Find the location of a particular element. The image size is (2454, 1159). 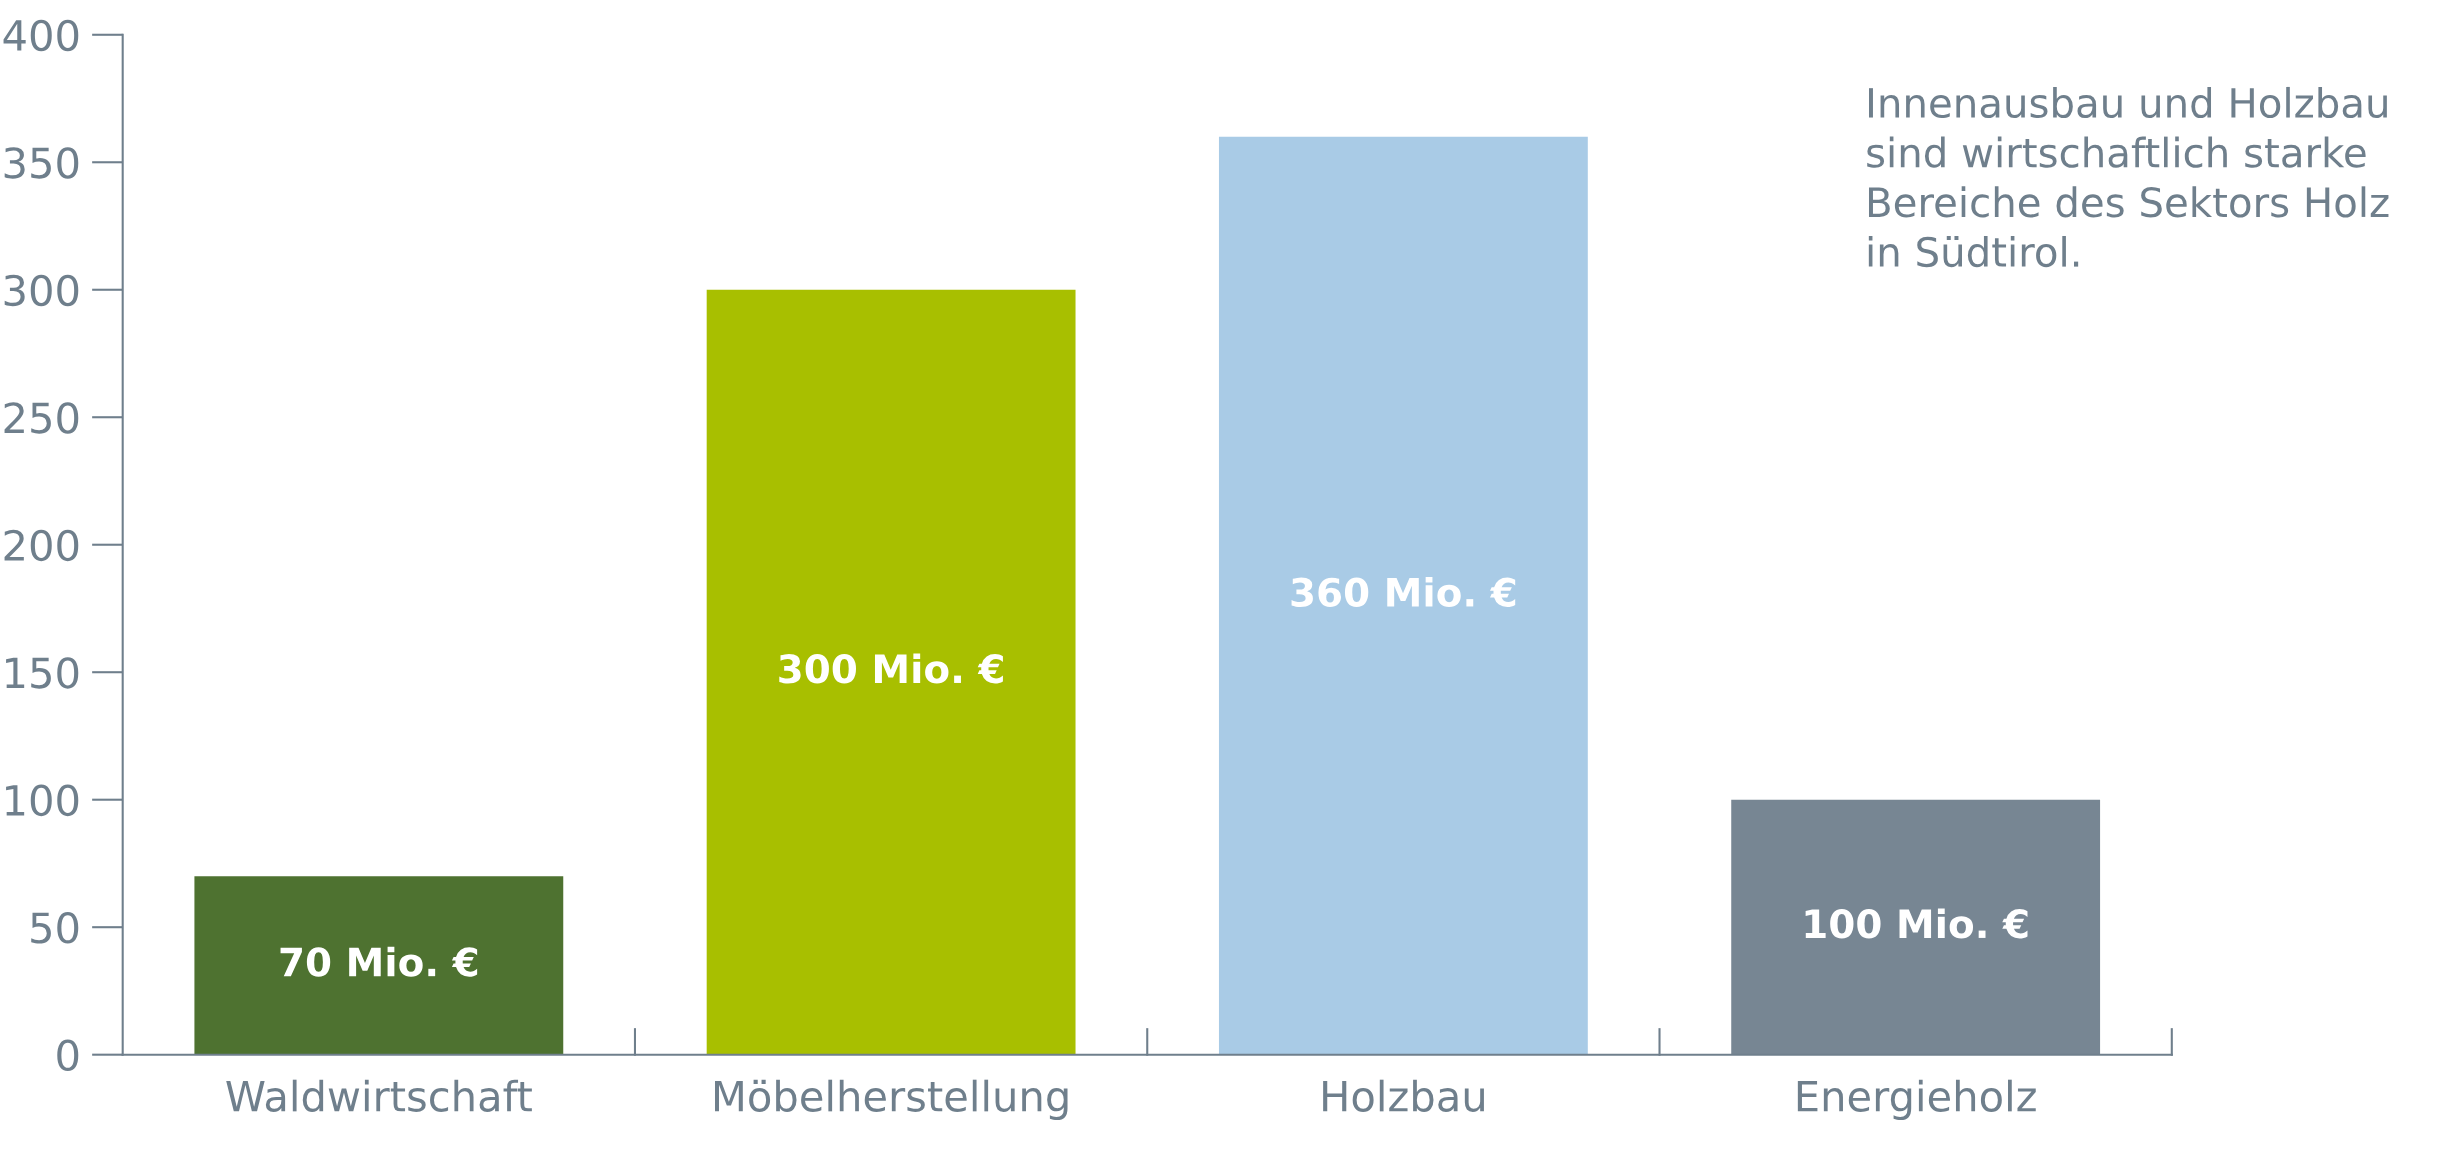

y-tick-label: 100 is located at coordinates (42, 800).